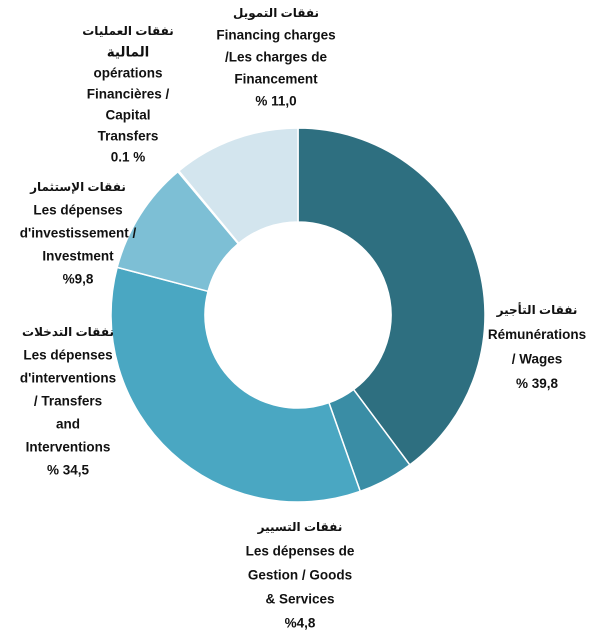 The height and width of the screenshot is (633, 596). What do you see at coordinates (68, 332) in the screenshot?
I see `segment-label: نفقات التدخلات` at bounding box center [68, 332].